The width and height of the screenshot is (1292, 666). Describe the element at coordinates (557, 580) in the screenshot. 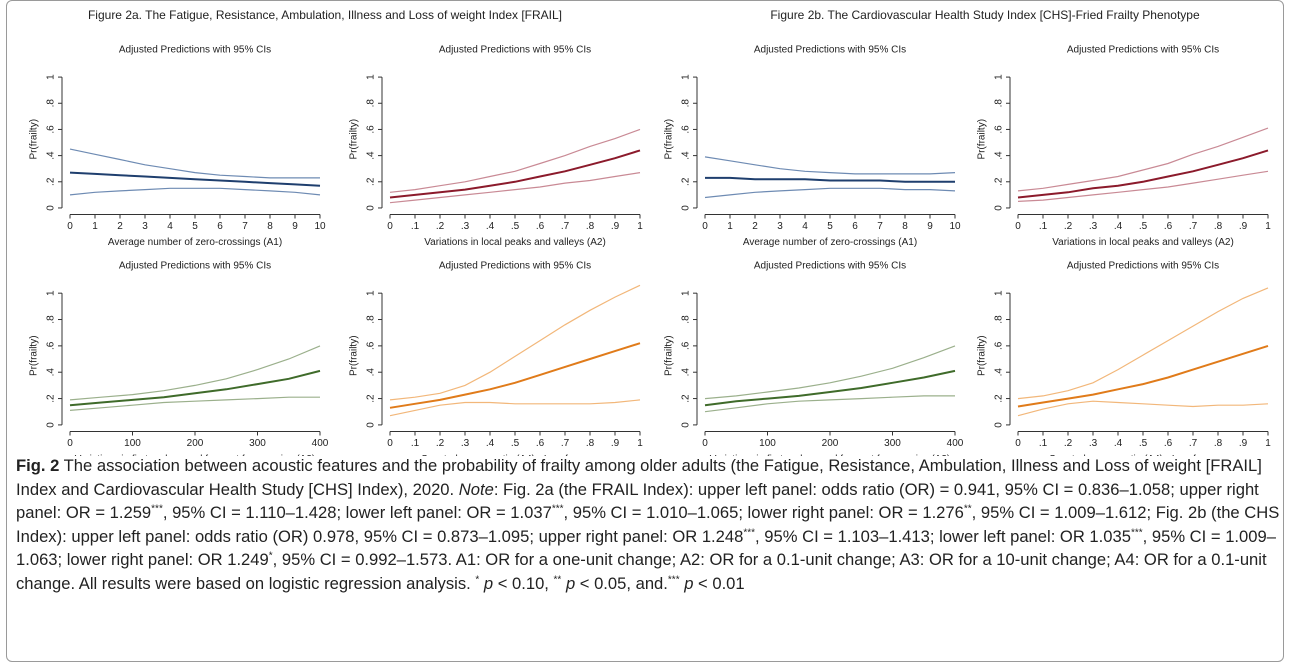

I see `caption-sup: **` at that location.